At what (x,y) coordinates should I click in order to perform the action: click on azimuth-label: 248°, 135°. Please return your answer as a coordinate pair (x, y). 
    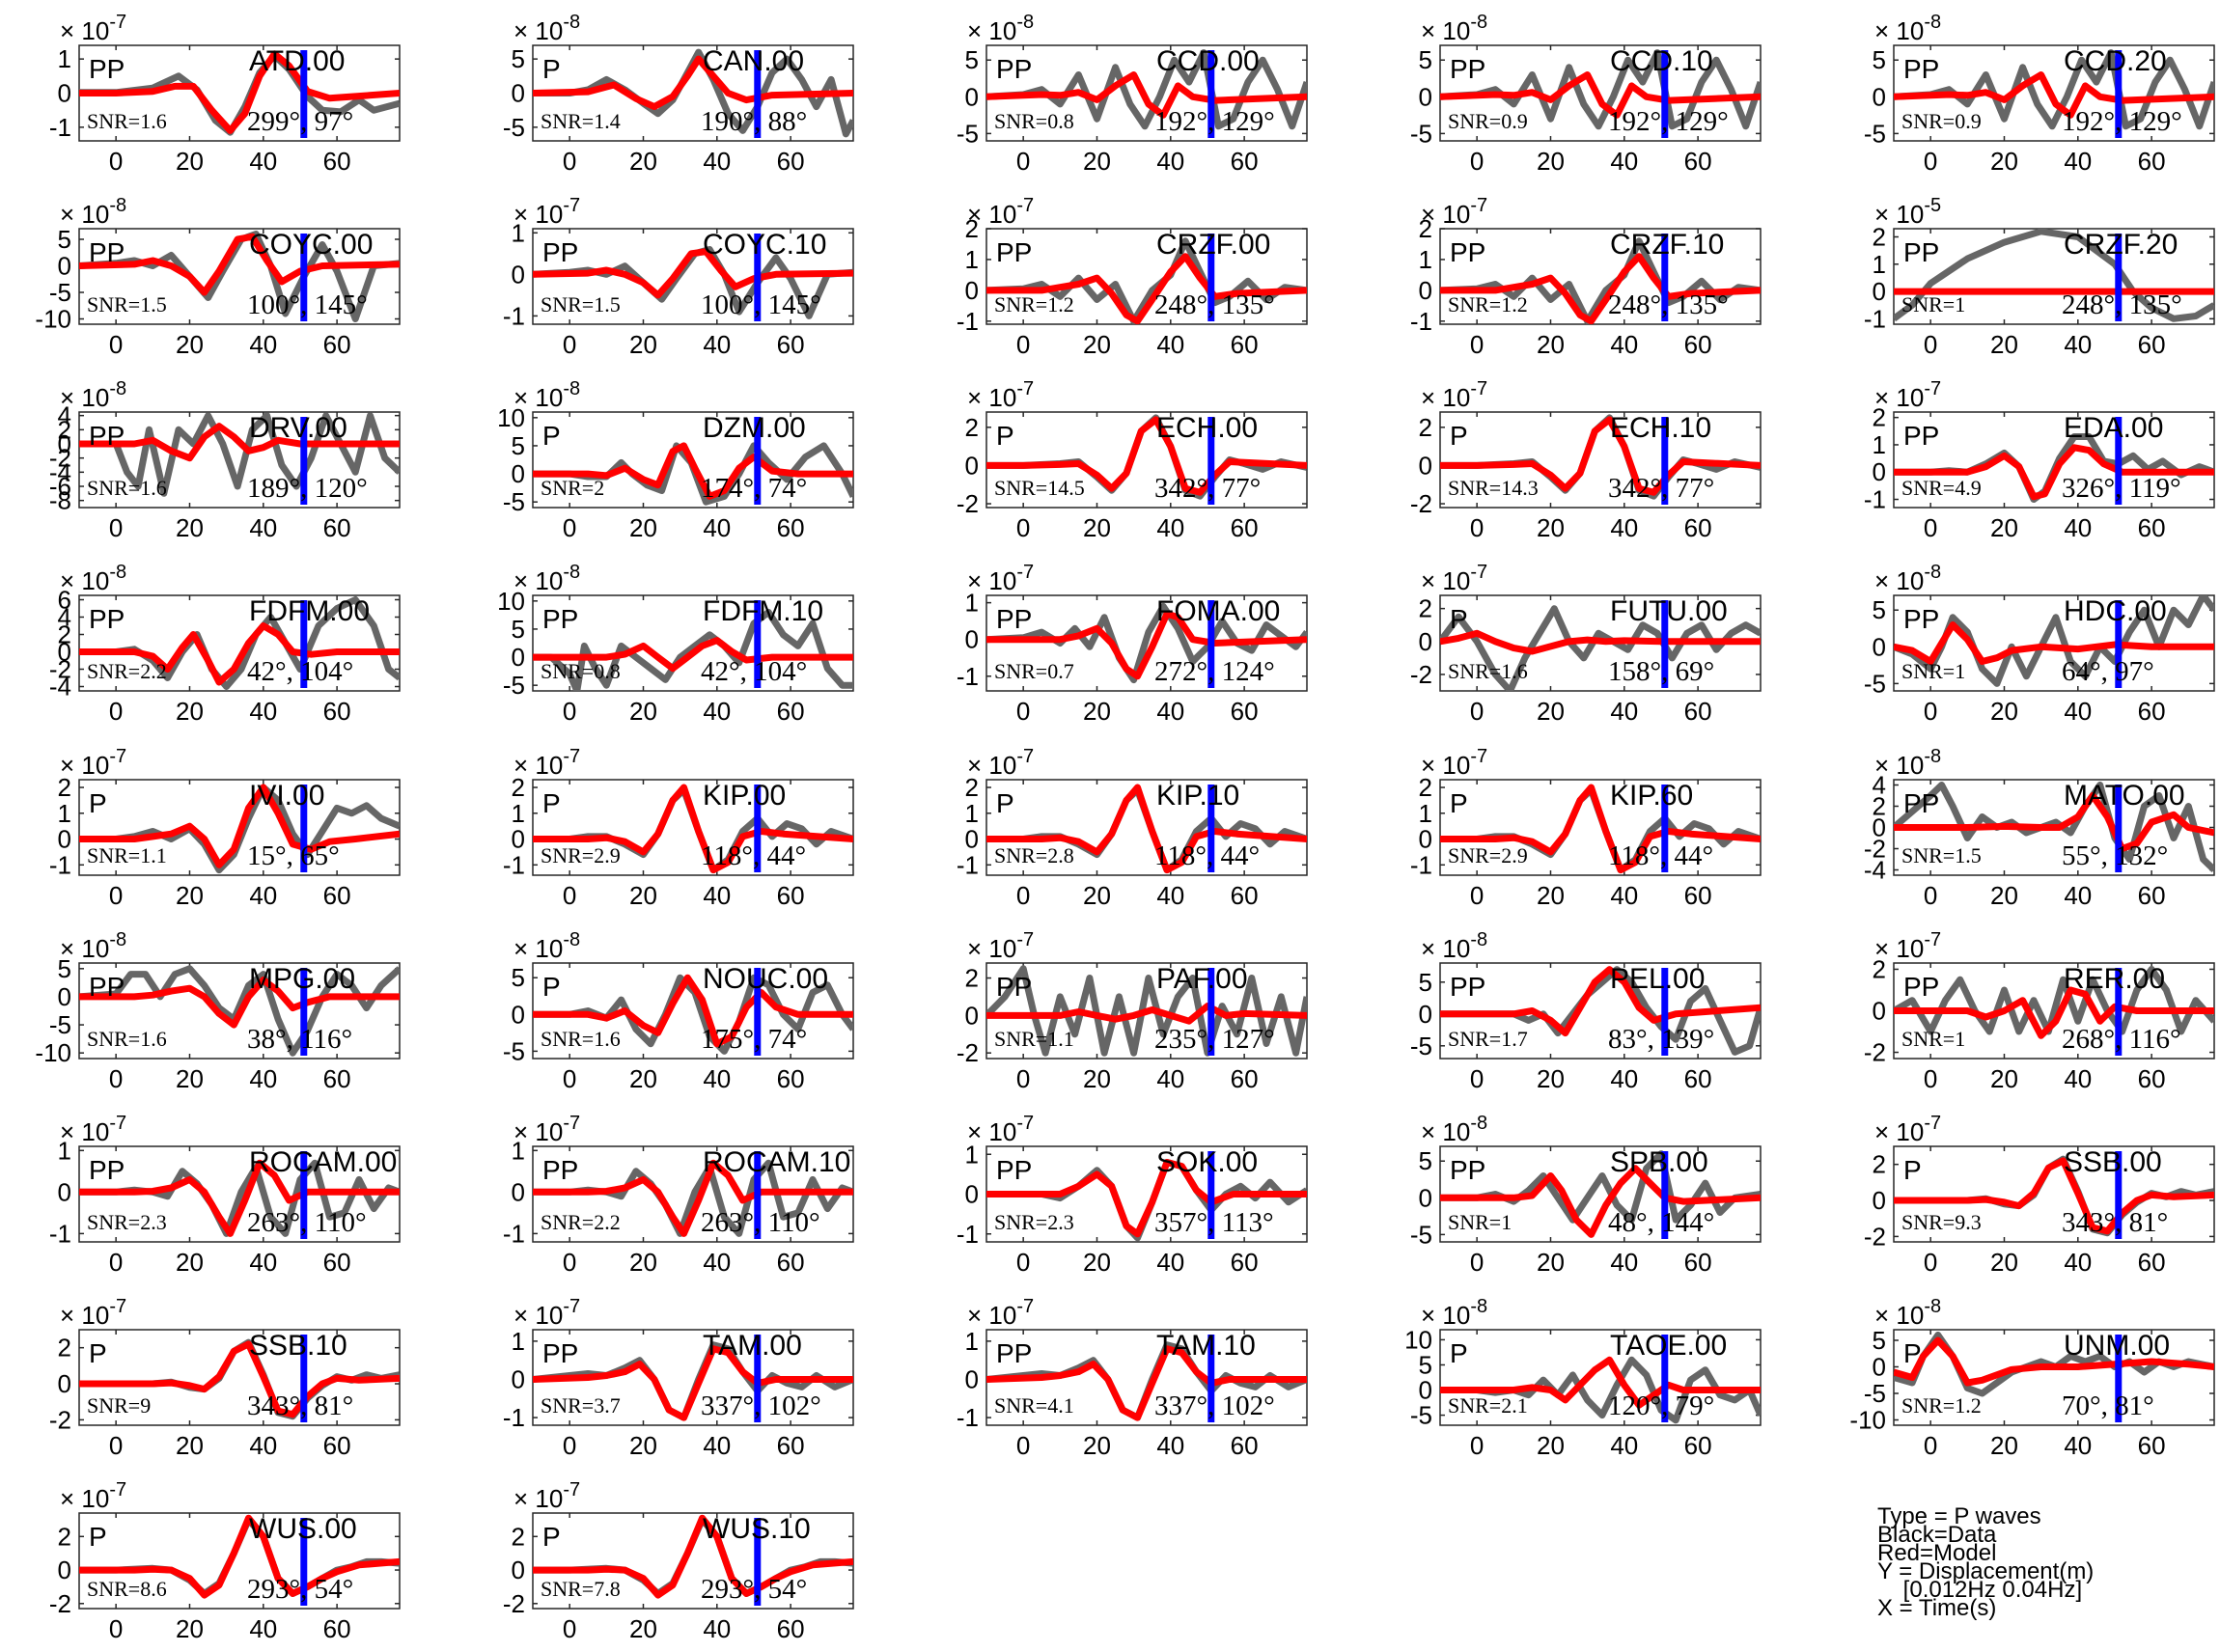
    Looking at the image, I should click on (1214, 304).